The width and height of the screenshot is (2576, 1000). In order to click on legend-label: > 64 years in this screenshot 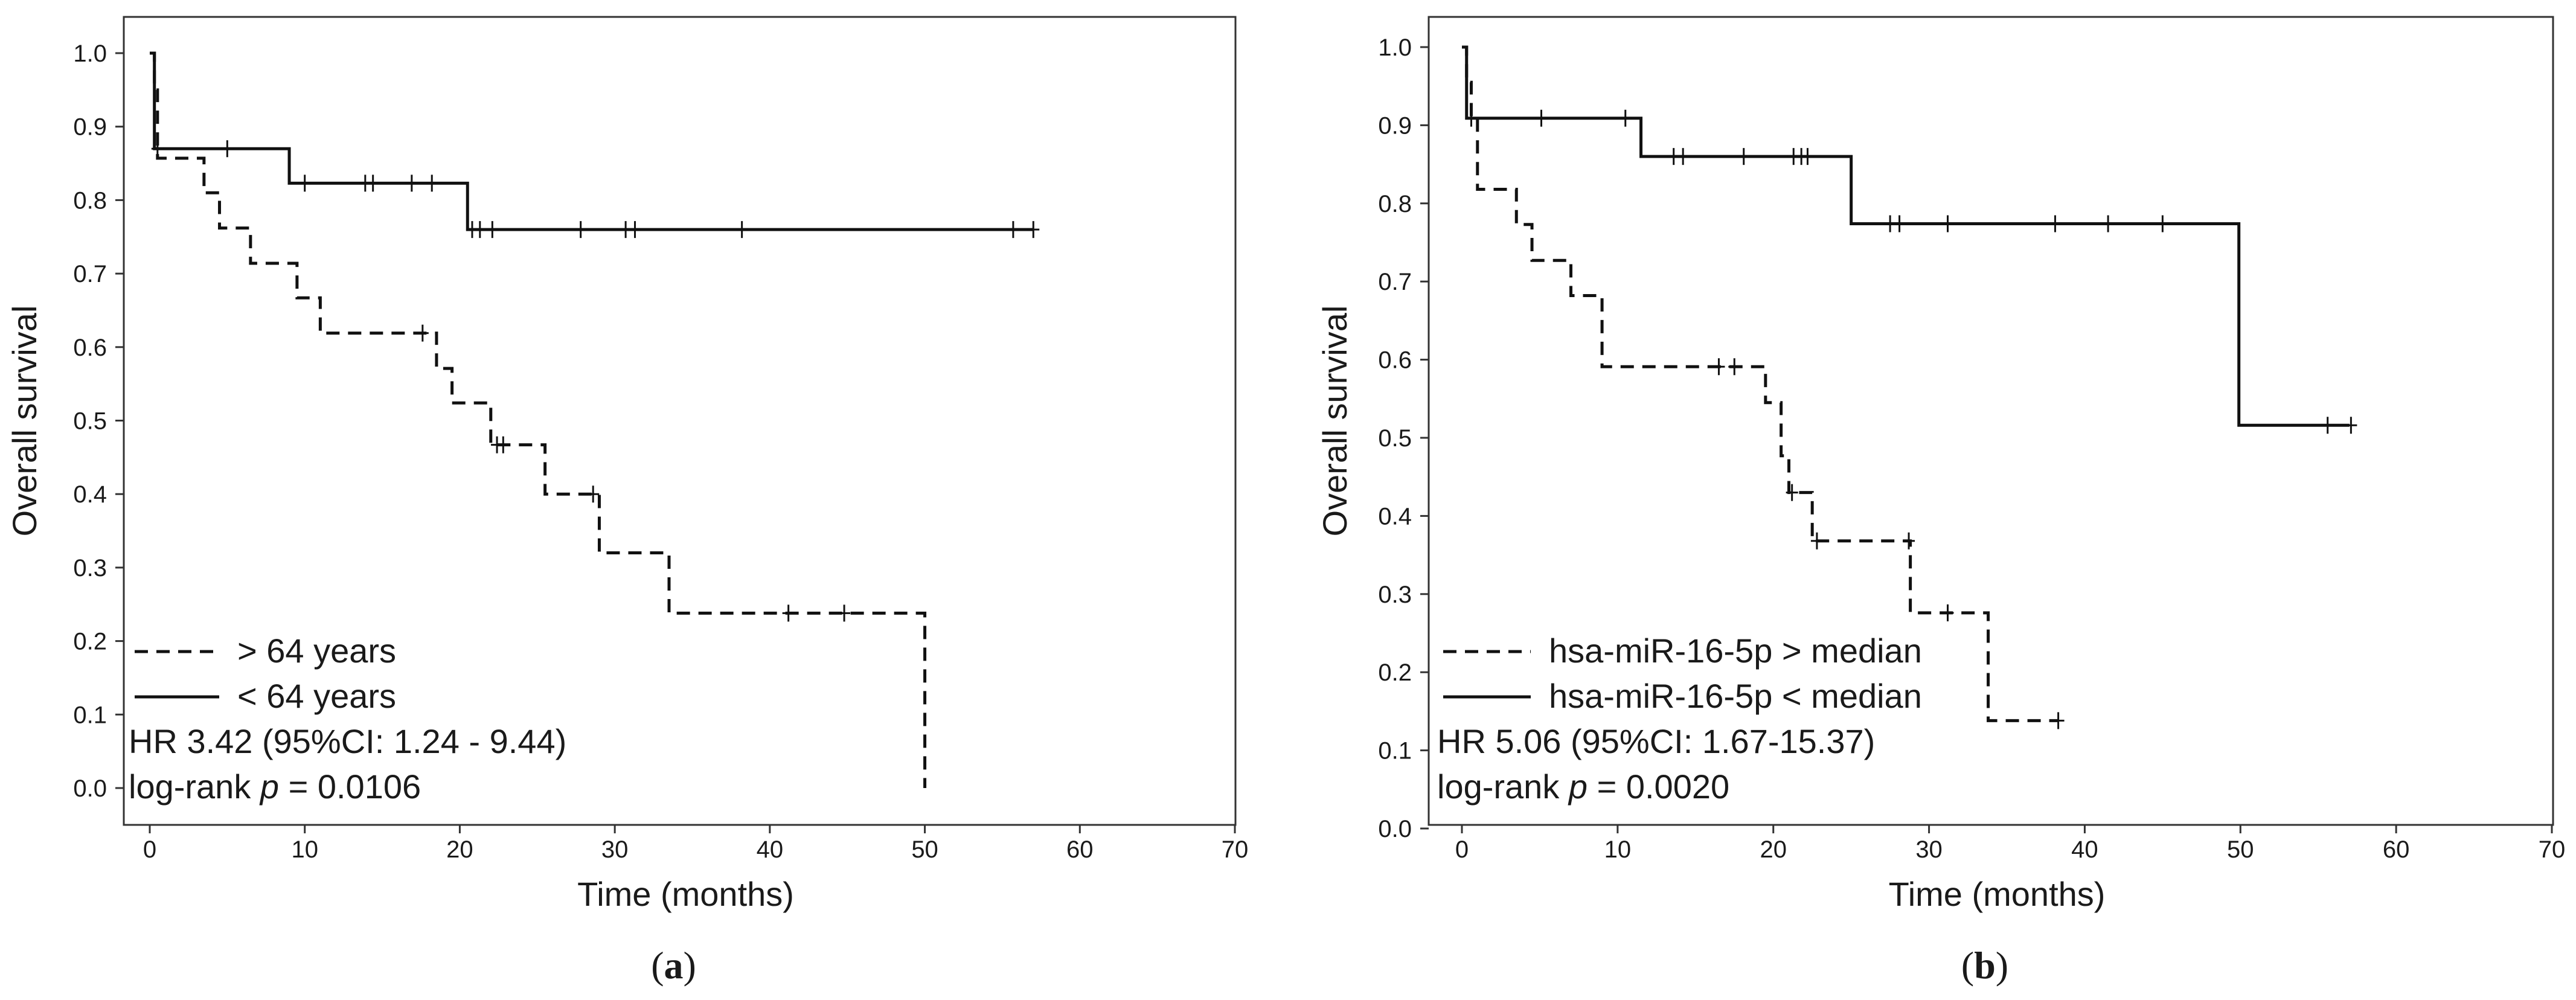, I will do `click(316, 651)`.